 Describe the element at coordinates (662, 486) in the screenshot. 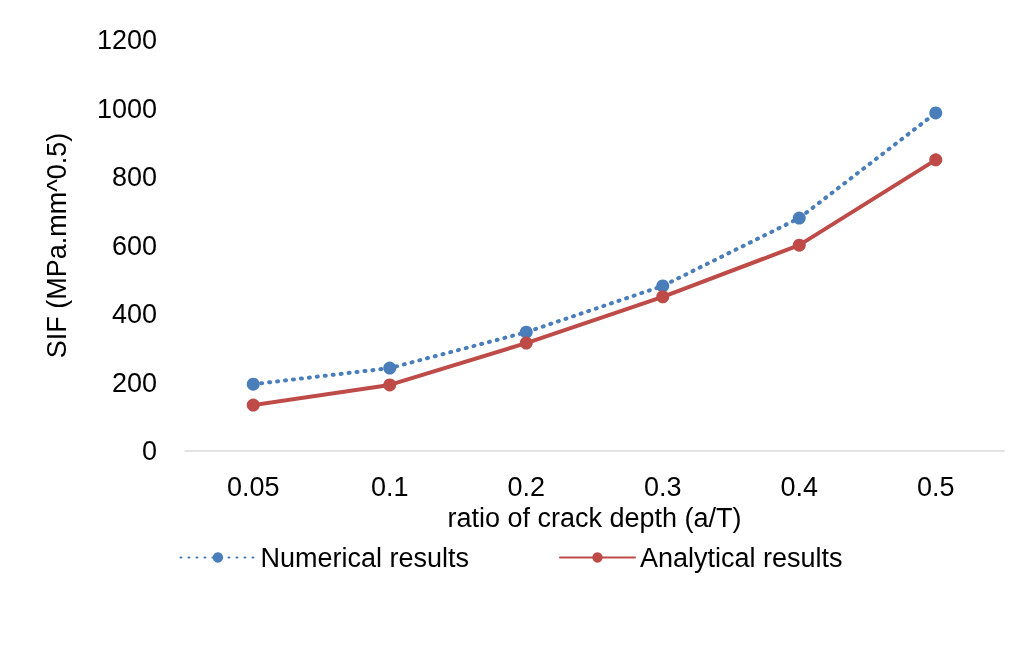

I see `x-tick-label: 0.3` at that location.